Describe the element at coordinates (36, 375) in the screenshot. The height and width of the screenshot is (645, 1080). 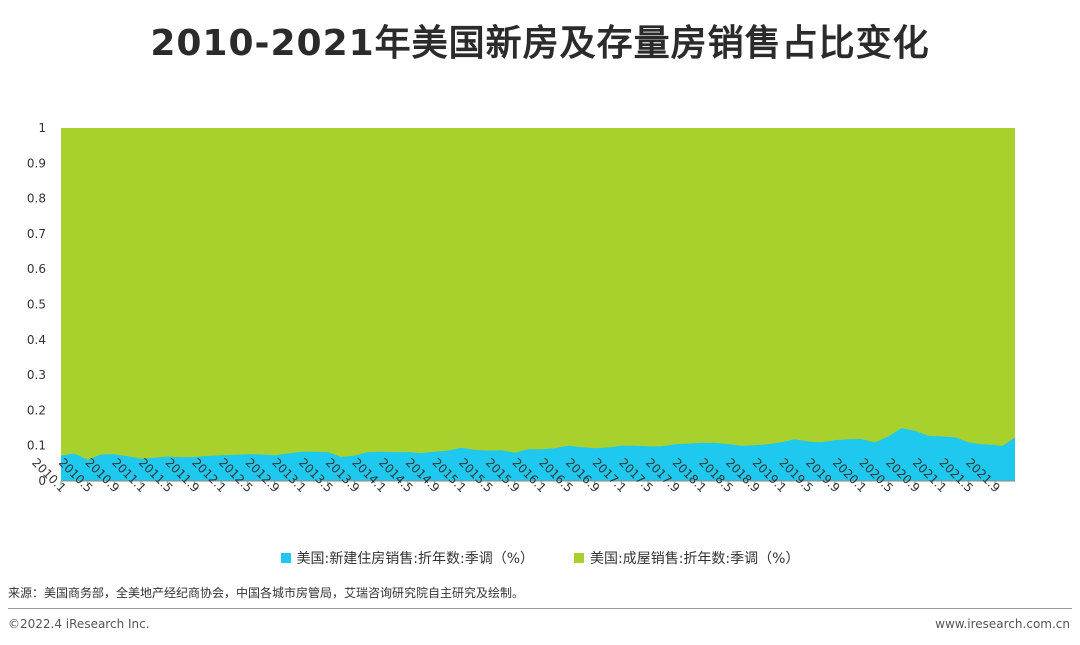
I see `y-tick-label: 0.3` at that location.